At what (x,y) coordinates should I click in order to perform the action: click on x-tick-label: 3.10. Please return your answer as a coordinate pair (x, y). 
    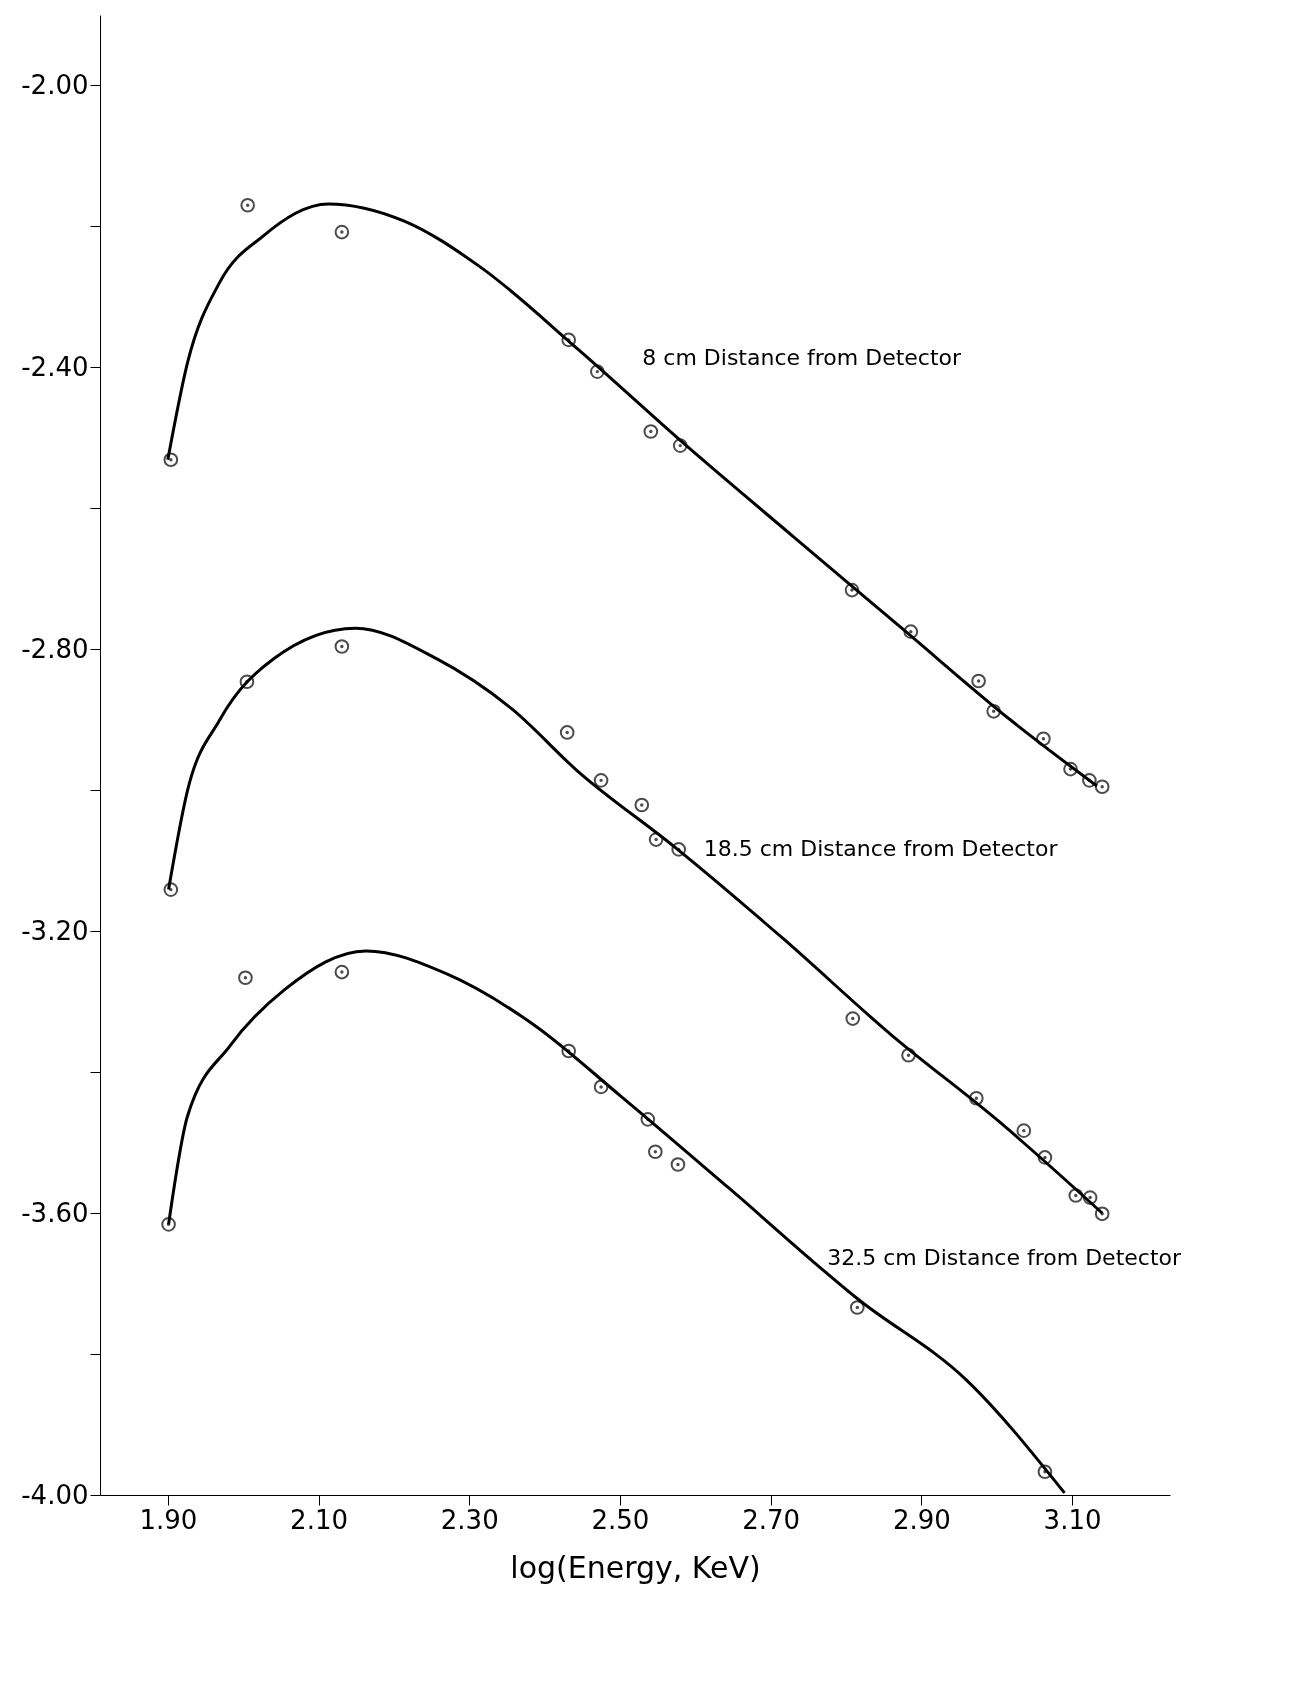
    Looking at the image, I should click on (1072, 1519).